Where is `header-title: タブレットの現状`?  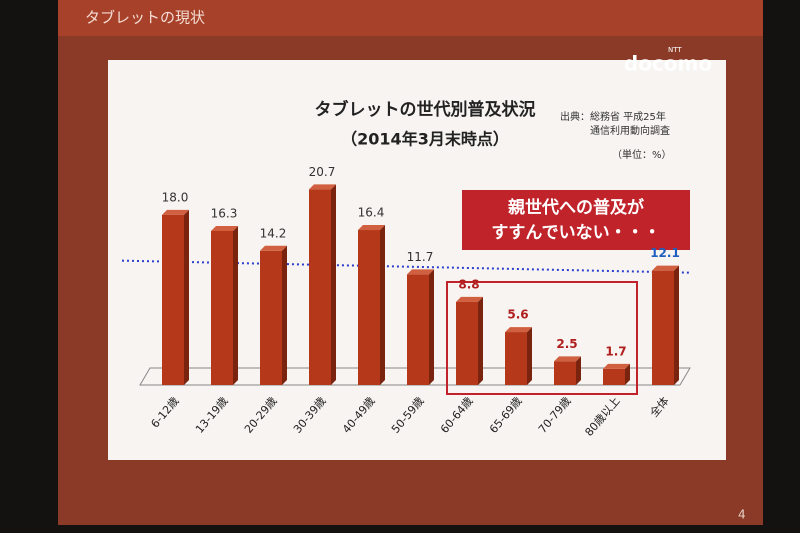
header-title: タブレットの現状 is located at coordinates (145, 18).